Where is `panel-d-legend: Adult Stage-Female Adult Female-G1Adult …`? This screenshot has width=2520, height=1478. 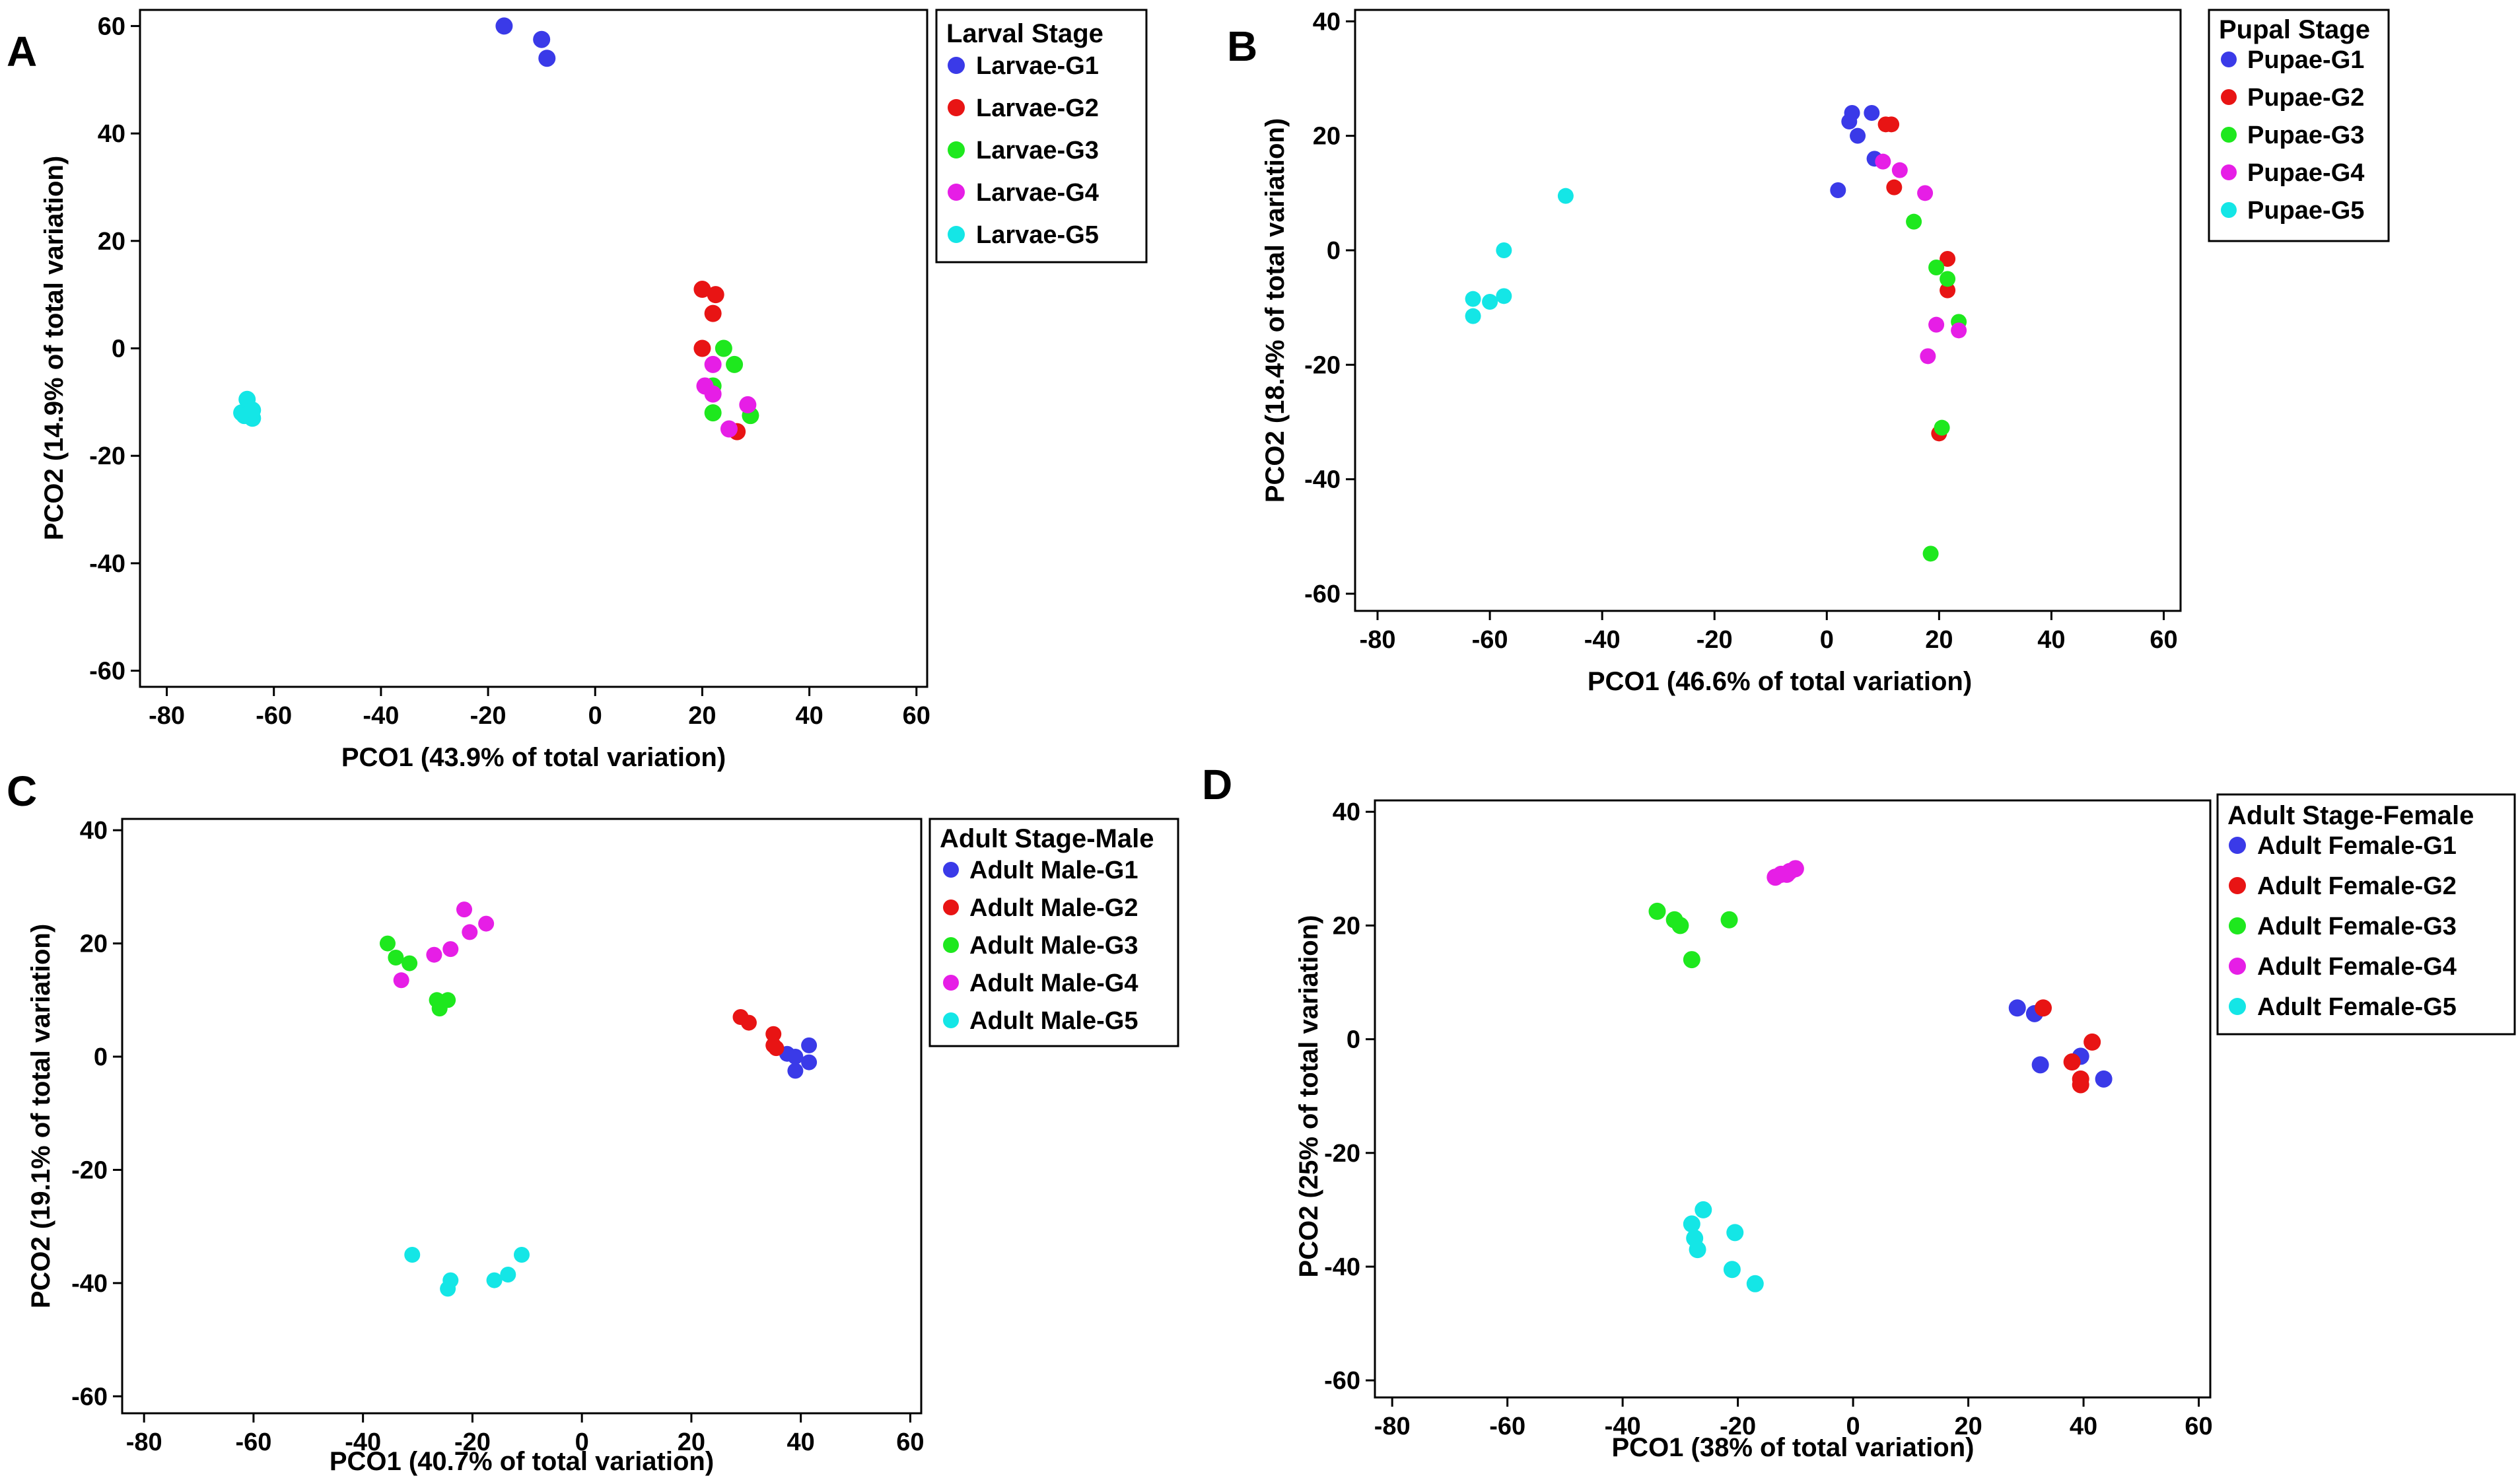 panel-d-legend: Adult Stage-Female Adult Female-G1Adult … is located at coordinates (2366, 915).